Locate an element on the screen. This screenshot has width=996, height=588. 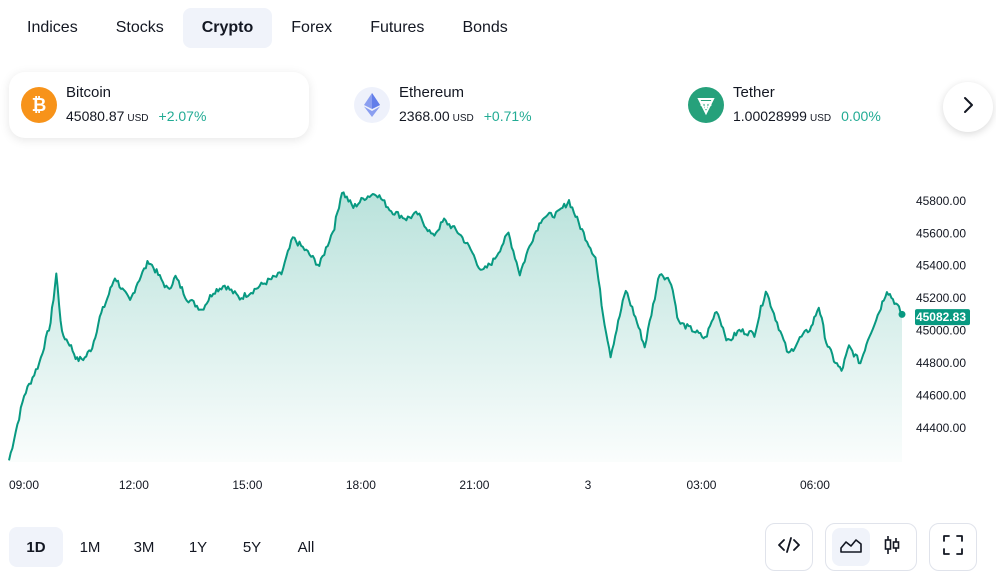
coin-change: 0.00% is located at coordinates (861, 115).